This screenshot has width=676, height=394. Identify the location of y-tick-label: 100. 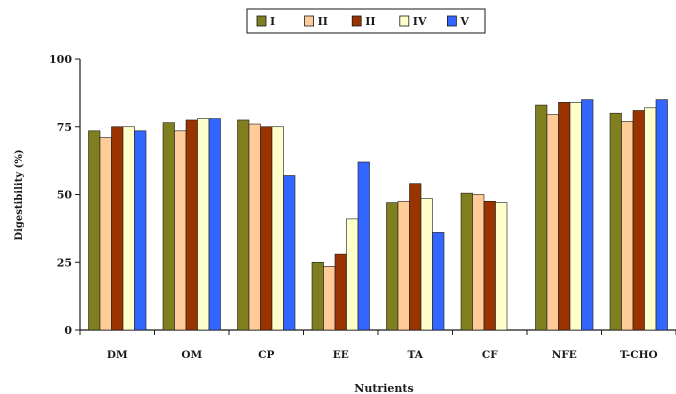
(60, 59).